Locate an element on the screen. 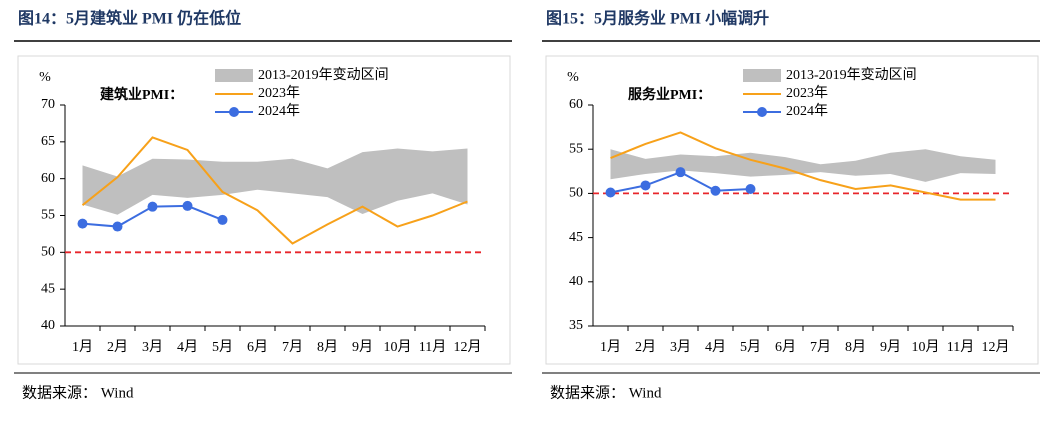 This screenshot has height=429, width=1055. y-tick-label: 65 is located at coordinates (48, 141).